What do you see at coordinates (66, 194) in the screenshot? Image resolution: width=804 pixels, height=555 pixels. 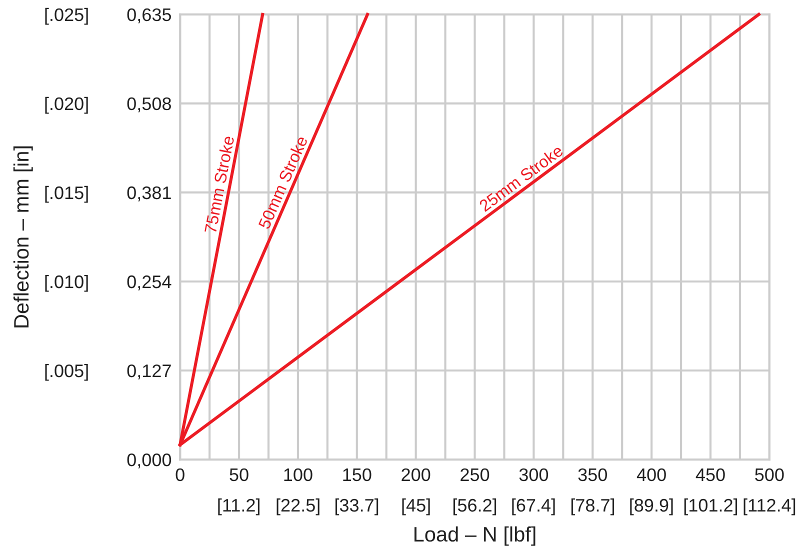 I see `y2-tick-label: [.015]` at bounding box center [66, 194].